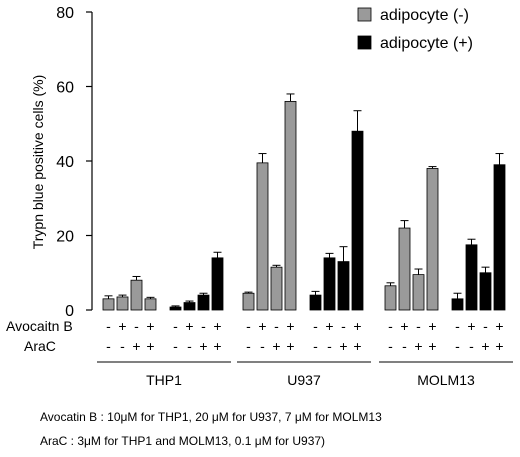  I want to click on legend-label: adipocyte (+), so click(426, 43).